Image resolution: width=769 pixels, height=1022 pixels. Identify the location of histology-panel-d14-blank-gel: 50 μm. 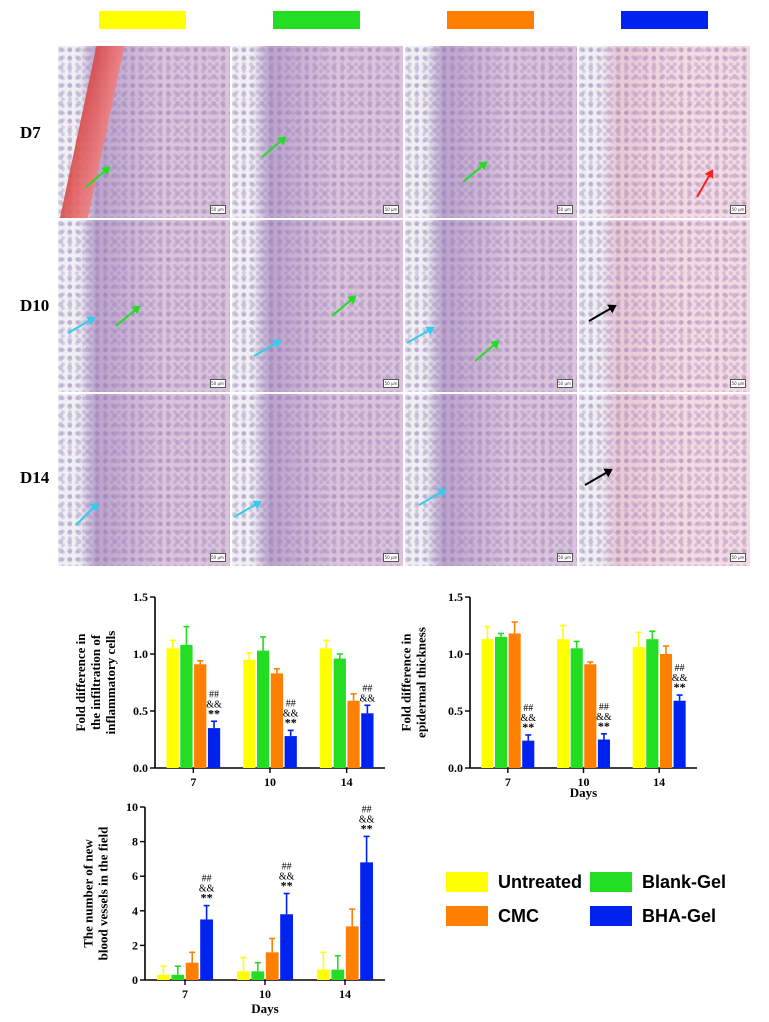
(317, 480).